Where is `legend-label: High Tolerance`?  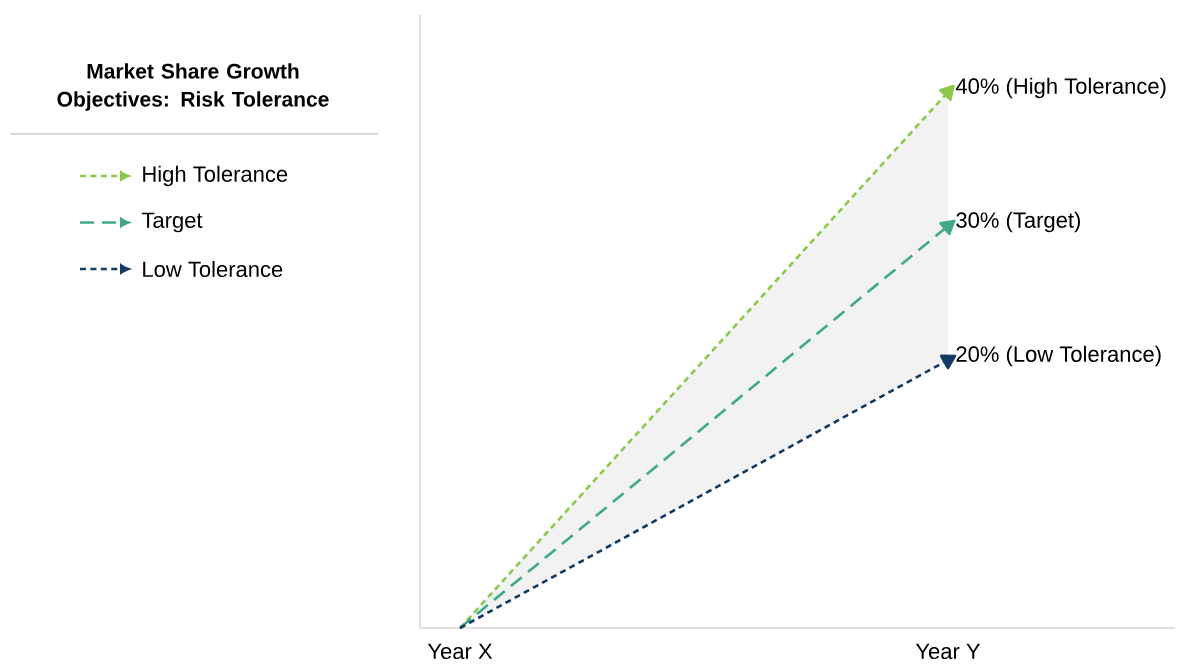 legend-label: High Tolerance is located at coordinates (215, 176).